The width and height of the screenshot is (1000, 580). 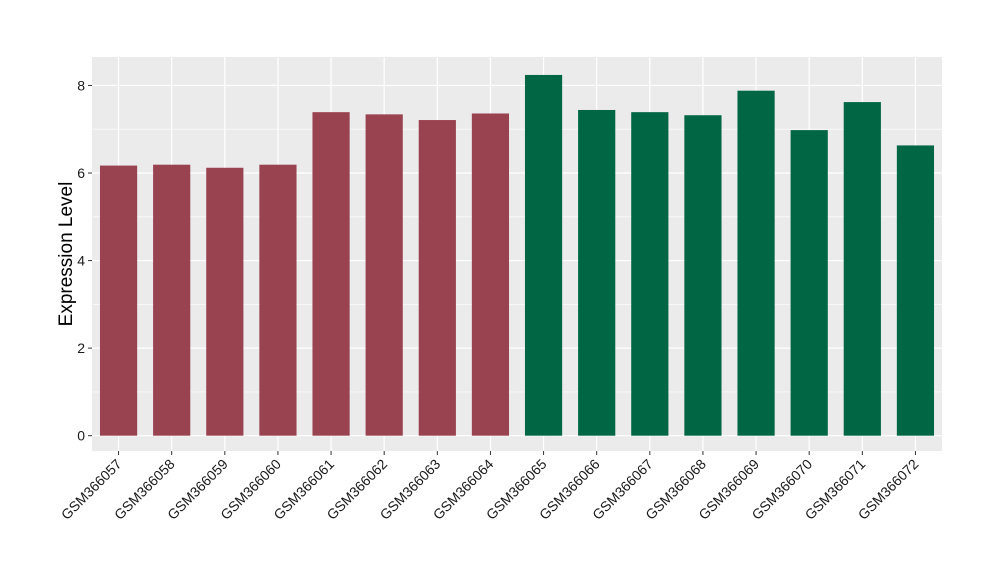 What do you see at coordinates (81, 85) in the screenshot?
I see `y-tick-label: 8` at bounding box center [81, 85].